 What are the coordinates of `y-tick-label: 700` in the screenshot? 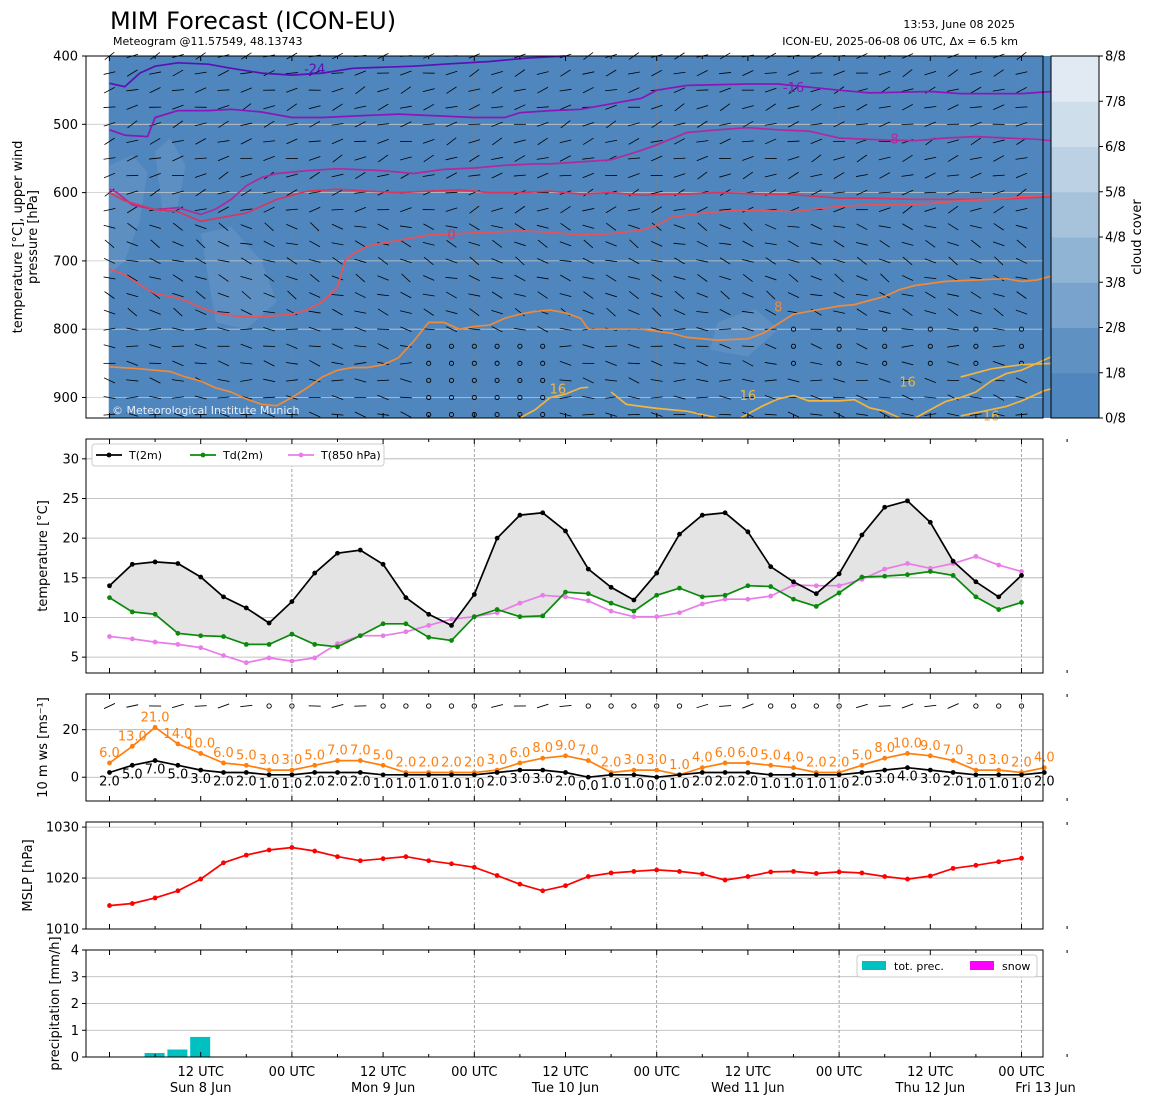 It's located at (65, 261).